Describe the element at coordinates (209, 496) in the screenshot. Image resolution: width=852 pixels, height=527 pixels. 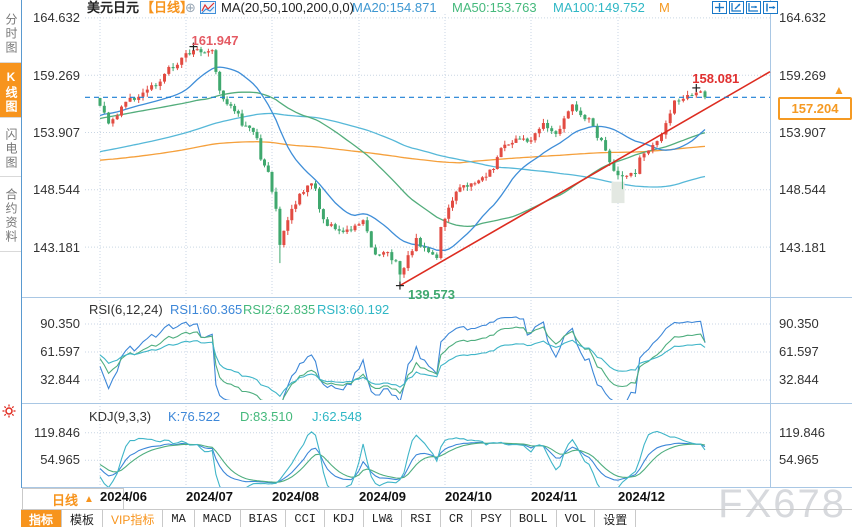
I see `x-axis-label: 2024/07` at that location.